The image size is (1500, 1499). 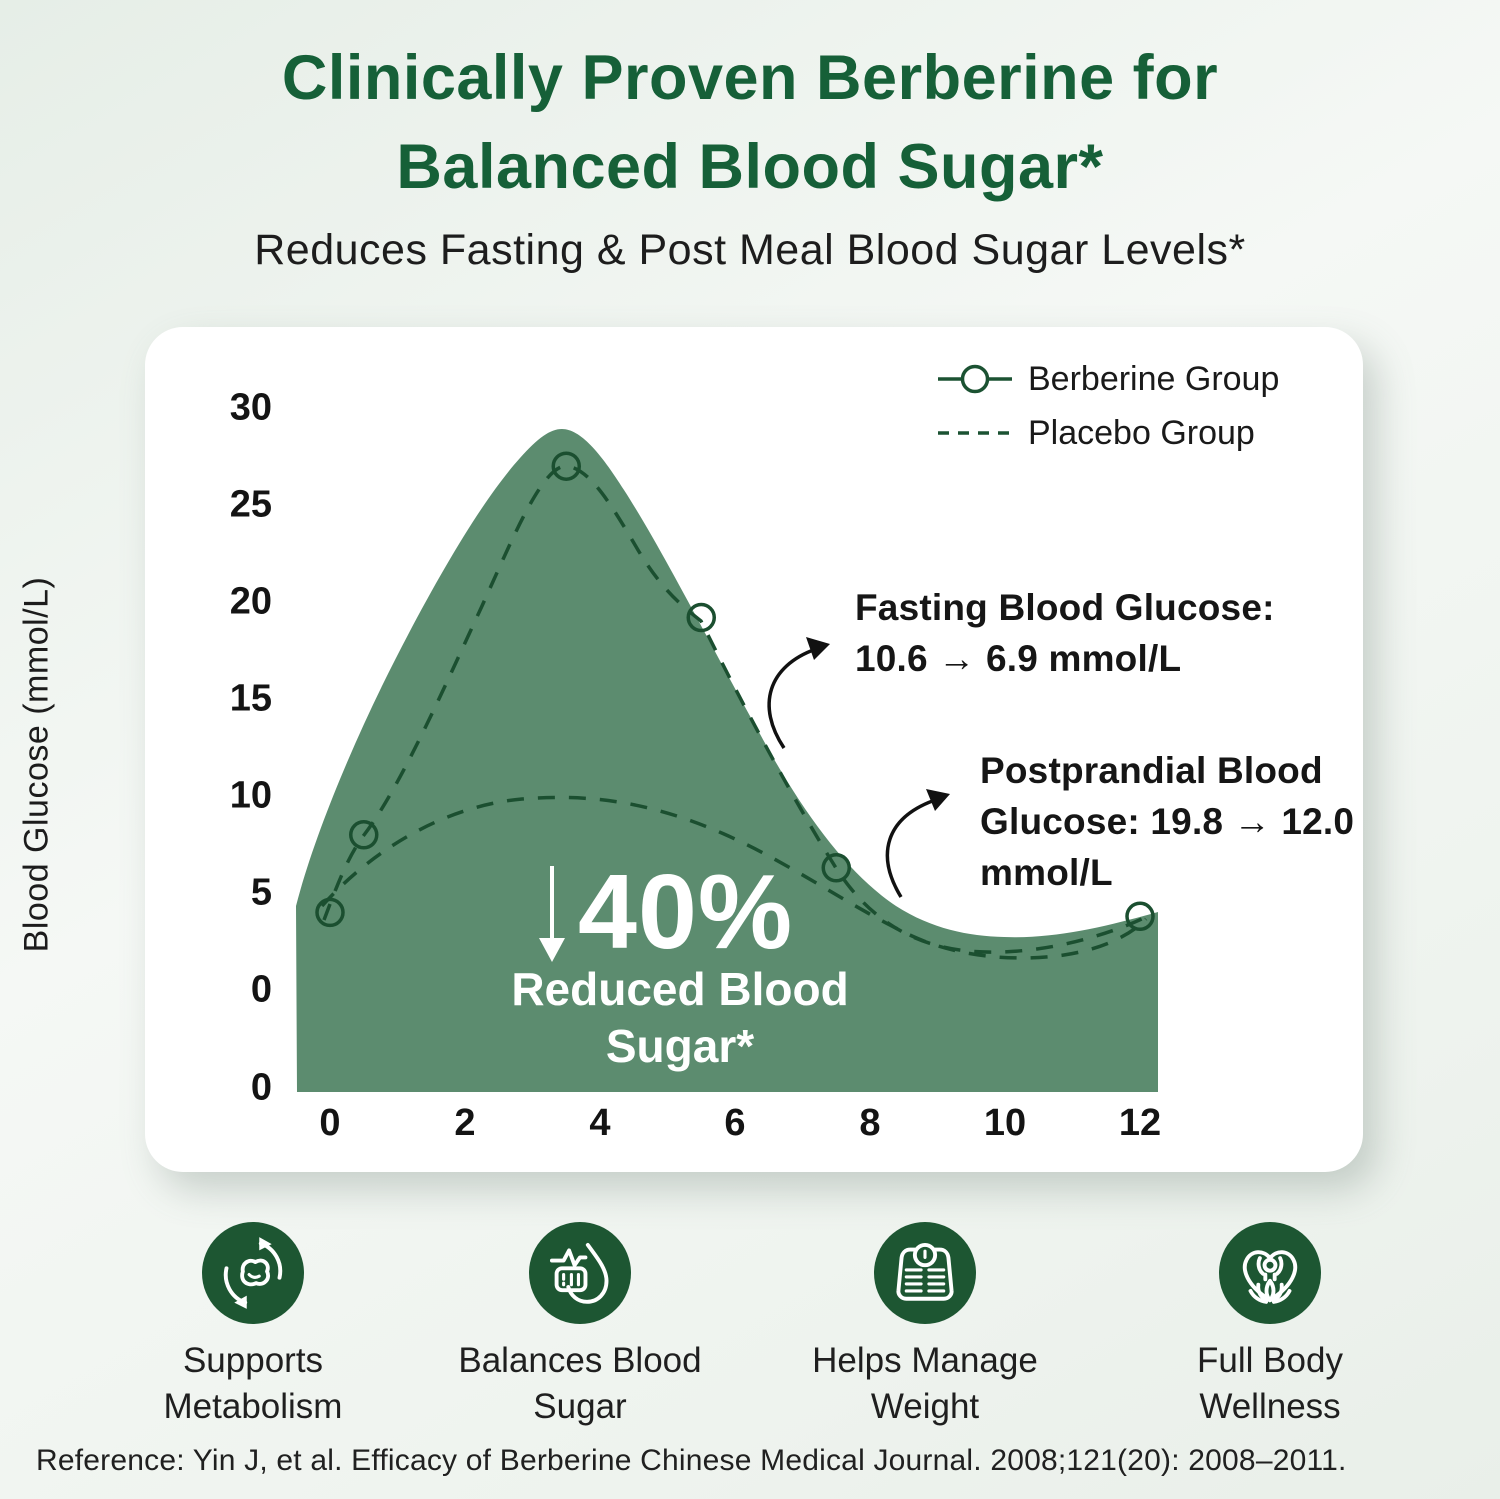 What do you see at coordinates (465, 1123) in the screenshot?
I see `x-tick-label: 2` at bounding box center [465, 1123].